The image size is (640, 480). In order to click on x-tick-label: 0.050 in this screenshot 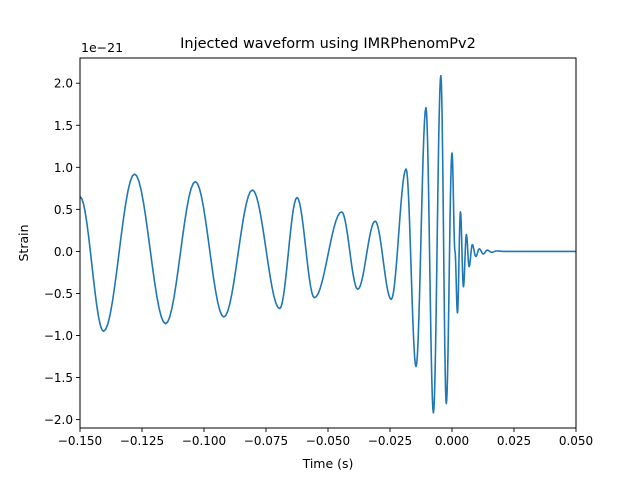, I will do `click(576, 441)`.